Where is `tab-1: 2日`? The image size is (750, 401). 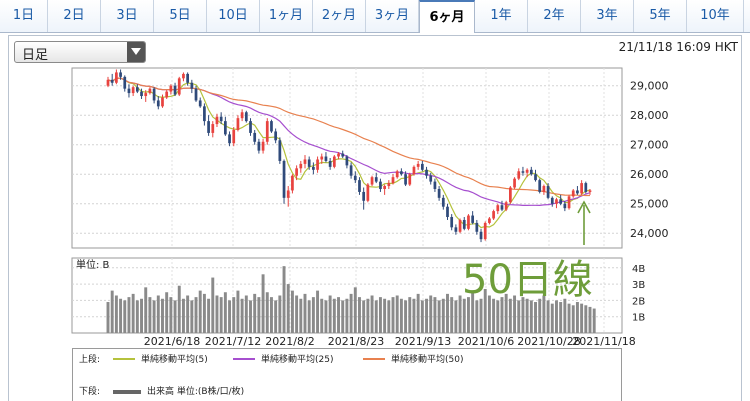
tab-1: 2日 is located at coordinates (74, 16).